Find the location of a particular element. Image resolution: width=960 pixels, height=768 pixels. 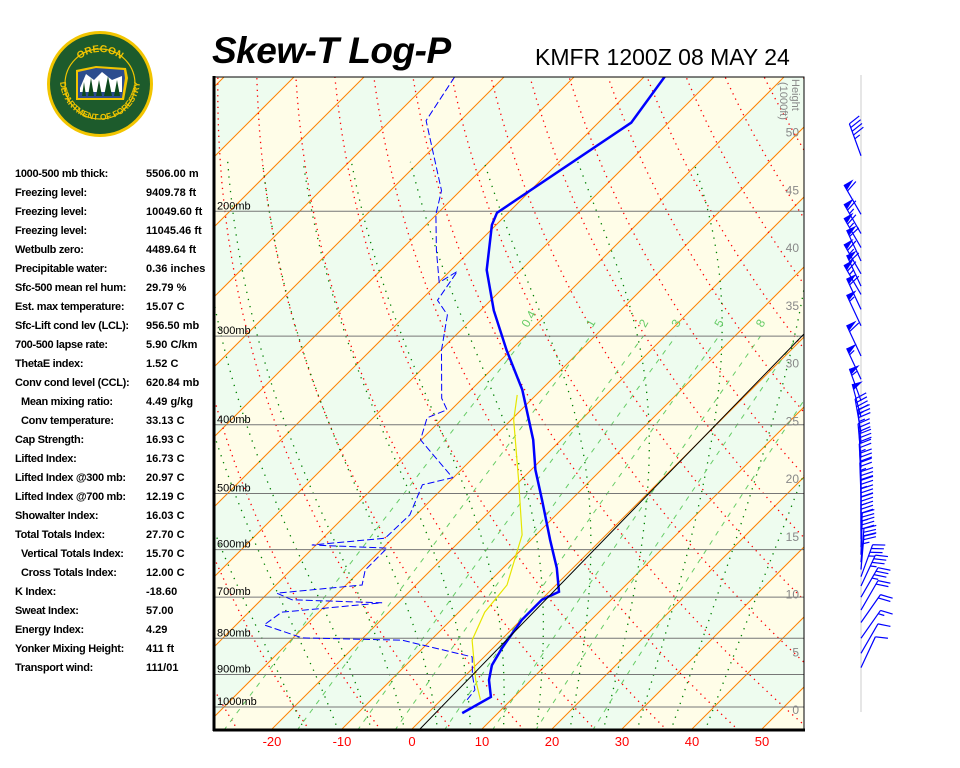

dry-adiabat-line is located at coordinates (744, 181).